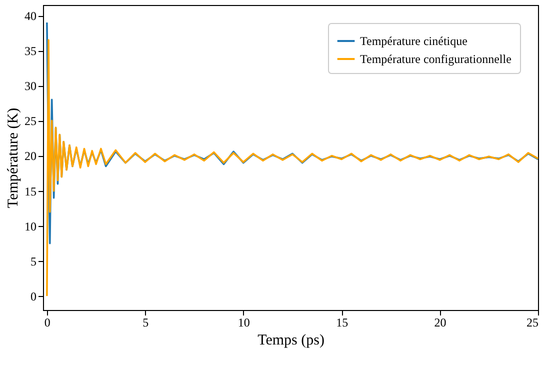 Image resolution: width=556 pixels, height=365 pixels. What do you see at coordinates (30, 16) in the screenshot?
I see `y-tick-label: 40` at bounding box center [30, 16].